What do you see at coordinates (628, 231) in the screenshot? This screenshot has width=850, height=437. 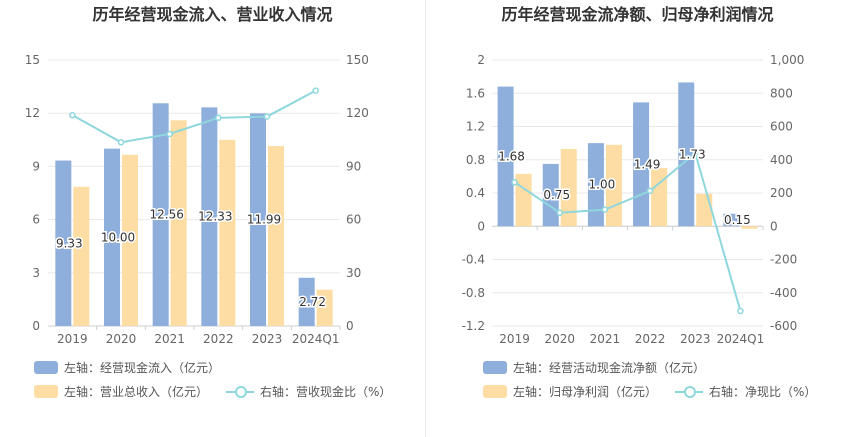 I see `ratio-line` at bounding box center [628, 231].